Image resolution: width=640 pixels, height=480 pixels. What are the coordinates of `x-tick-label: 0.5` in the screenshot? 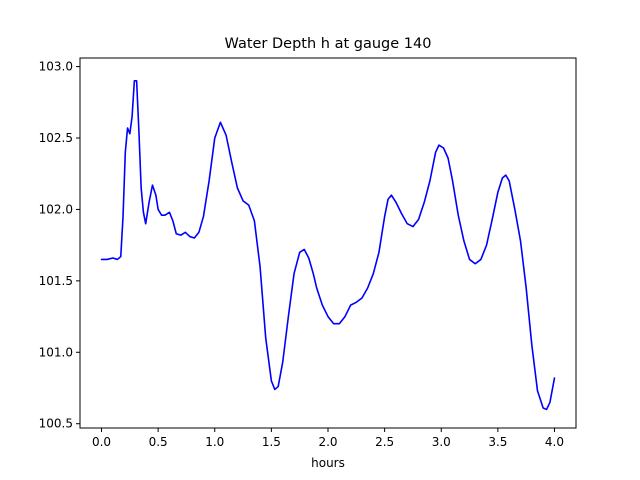 It's located at (158, 442).